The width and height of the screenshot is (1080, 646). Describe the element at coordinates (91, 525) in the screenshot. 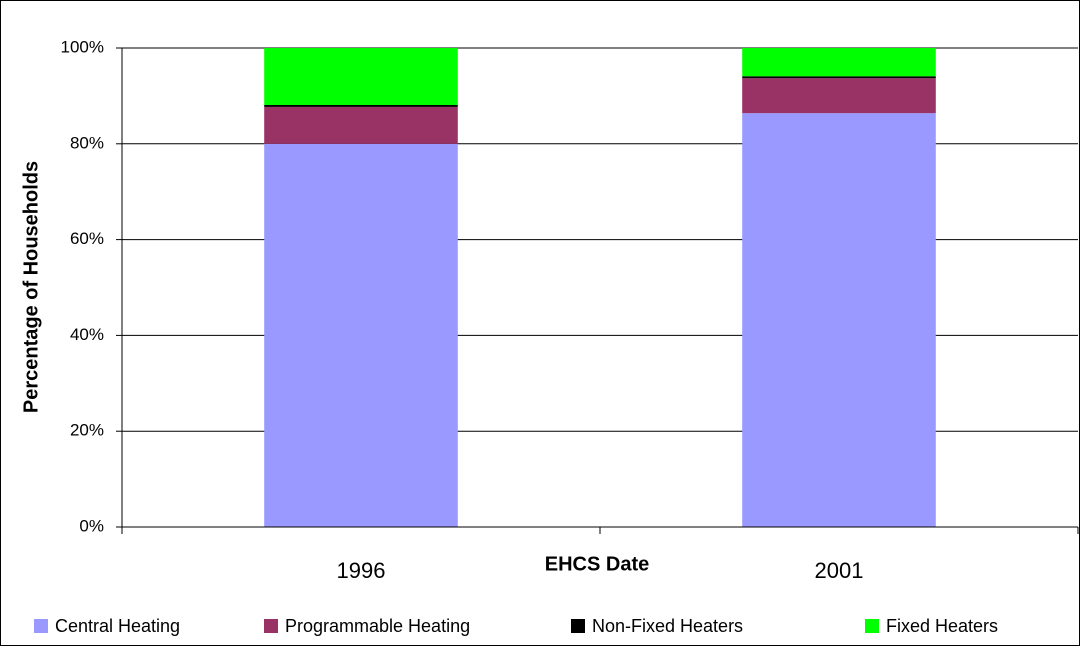

I see `y-tick-label: 0%` at that location.